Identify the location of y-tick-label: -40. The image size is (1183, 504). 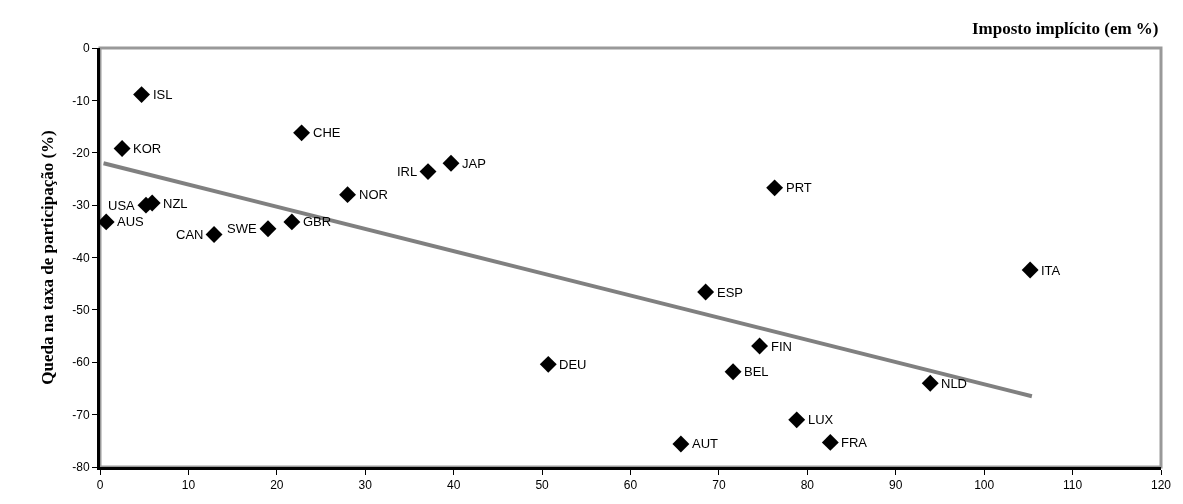
(81, 257).